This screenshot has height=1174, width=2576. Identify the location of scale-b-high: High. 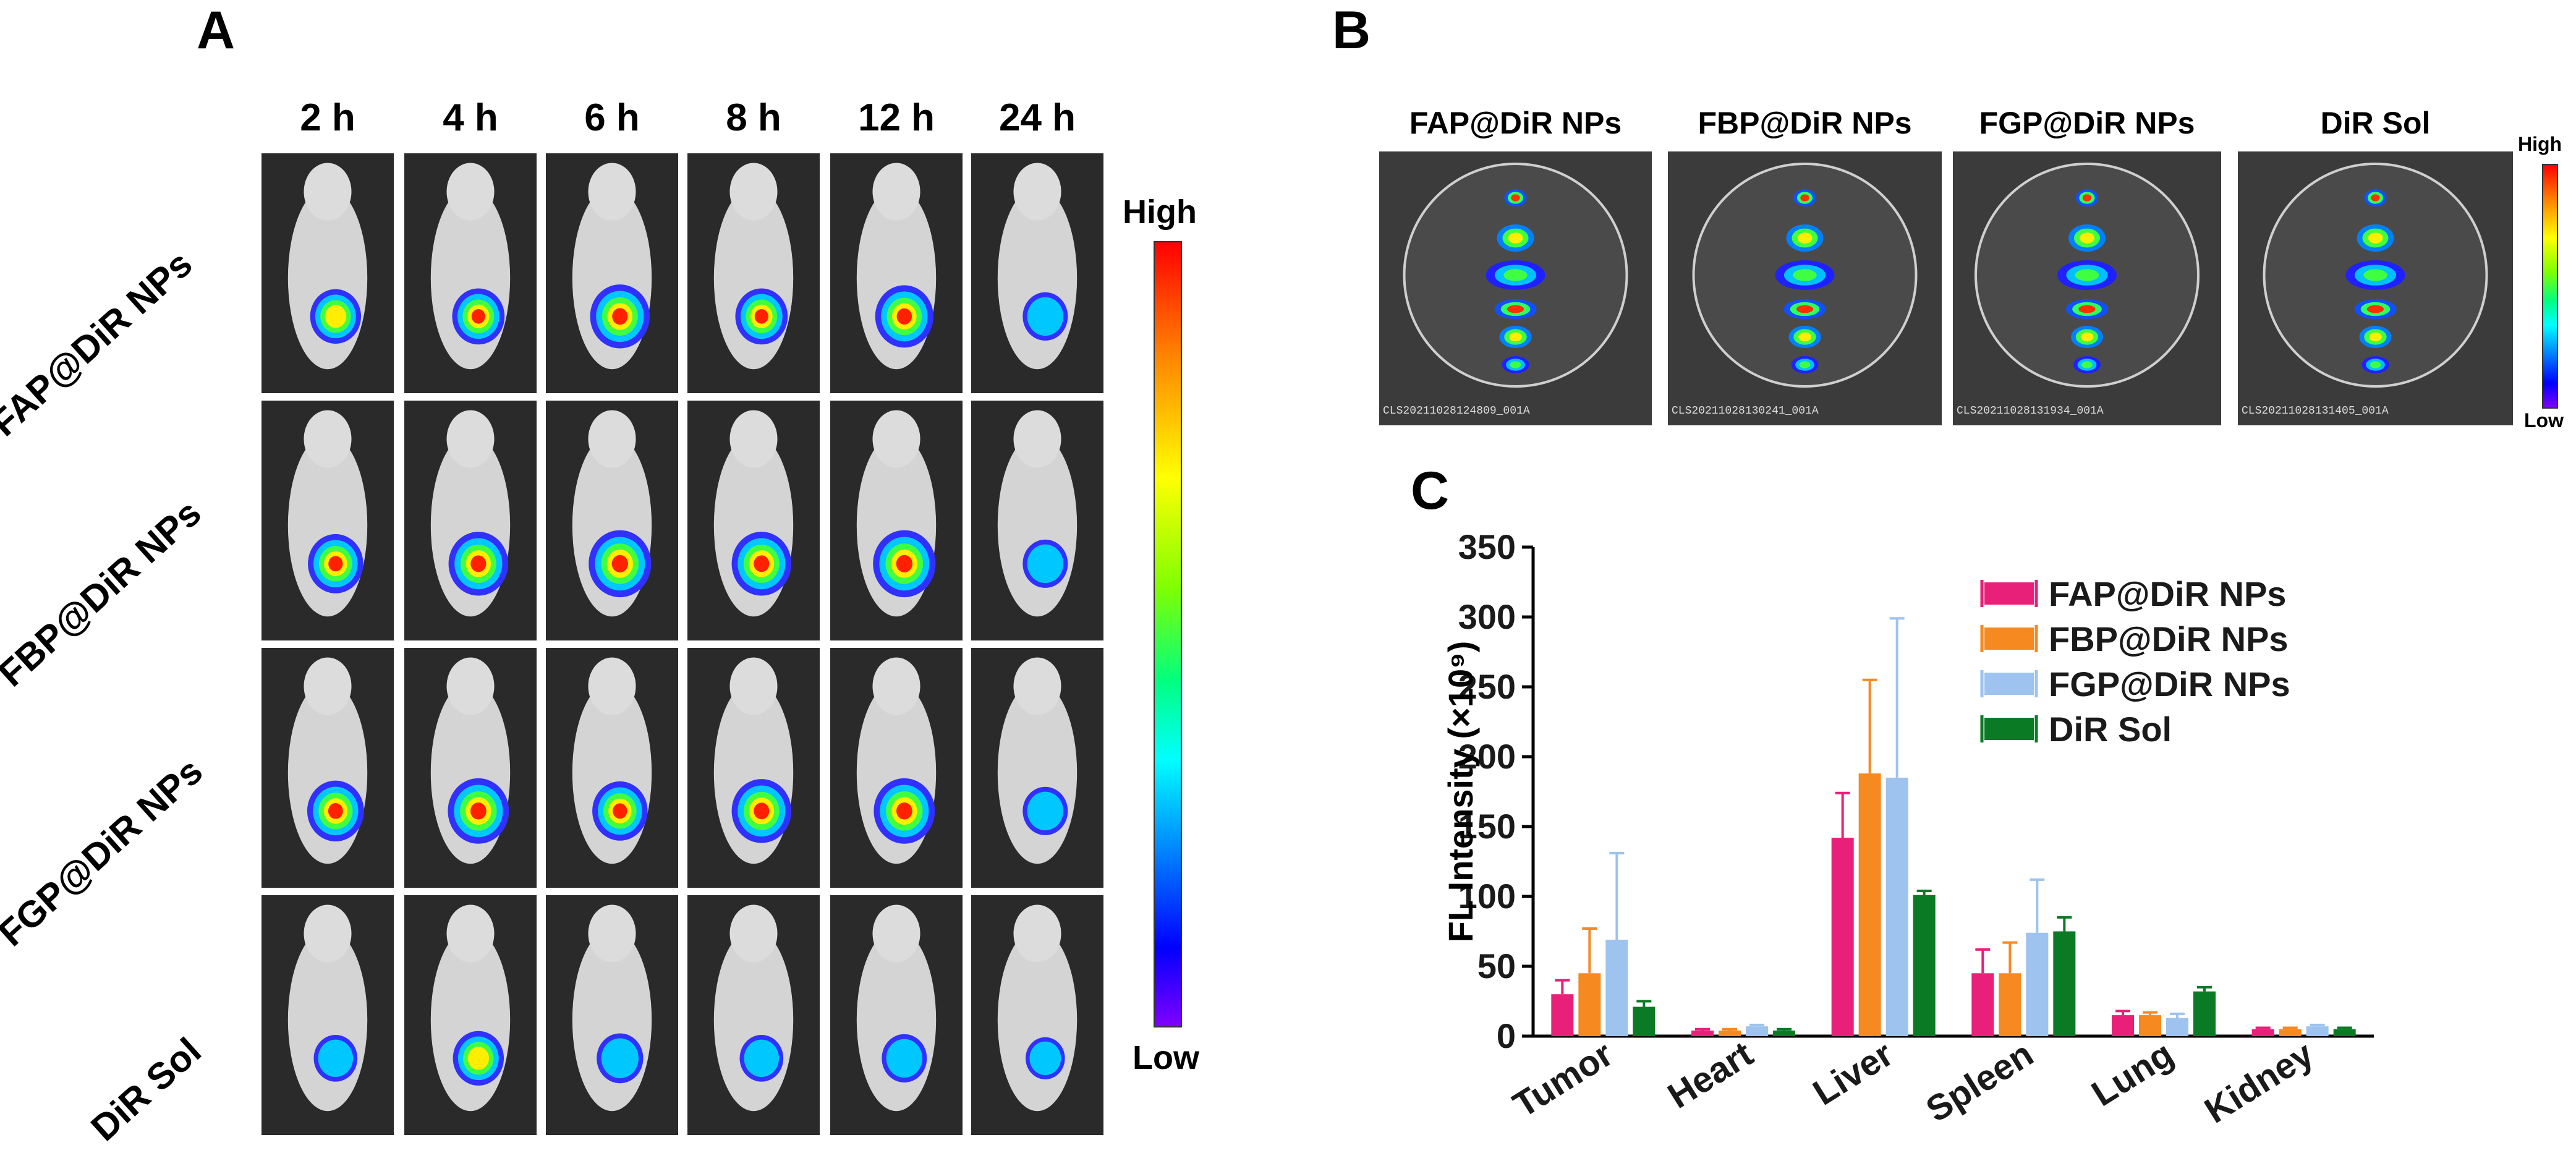
(2540, 144).